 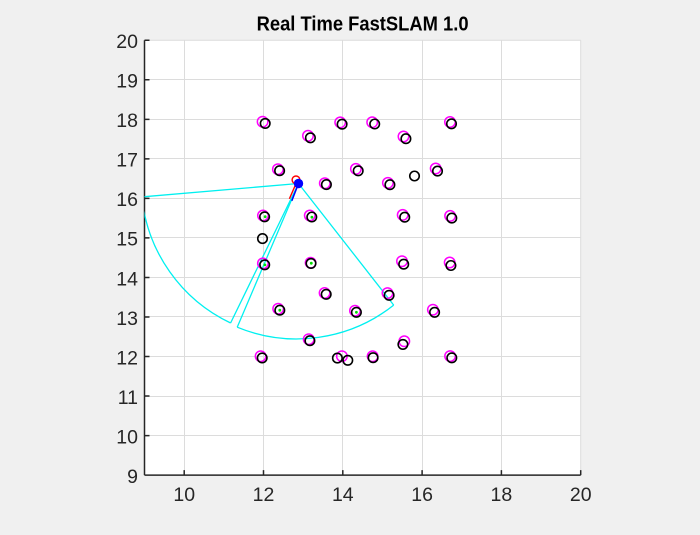 I want to click on svg-text: 17, so click(x=127, y=161).